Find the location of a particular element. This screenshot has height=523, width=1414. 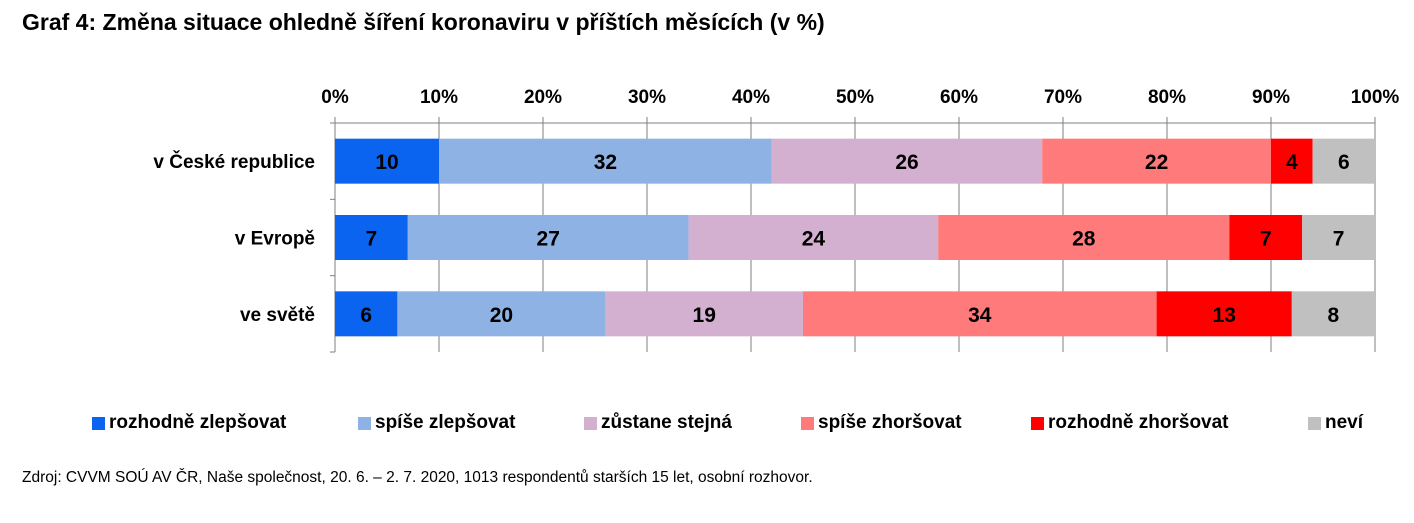

category-label: ve světě is located at coordinates (277, 315).